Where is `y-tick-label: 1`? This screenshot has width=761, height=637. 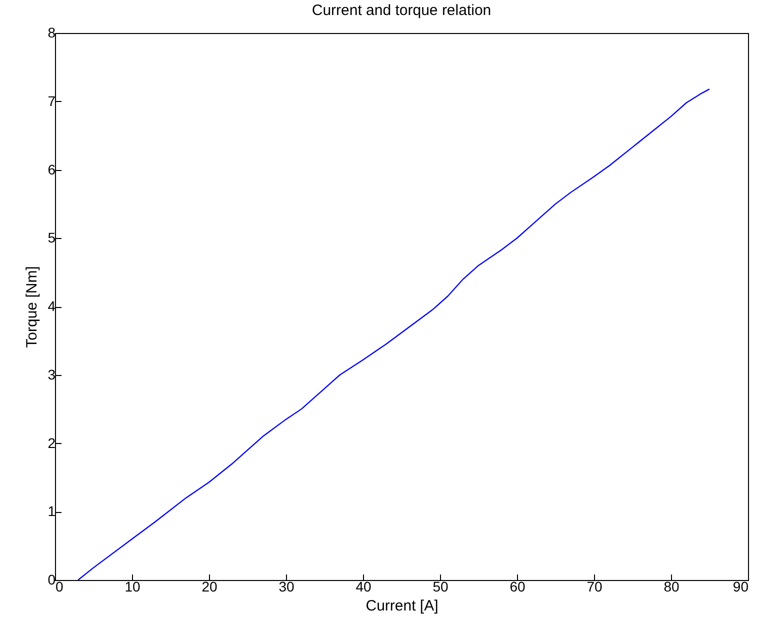
y-tick-label: 1 is located at coordinates (52, 511).